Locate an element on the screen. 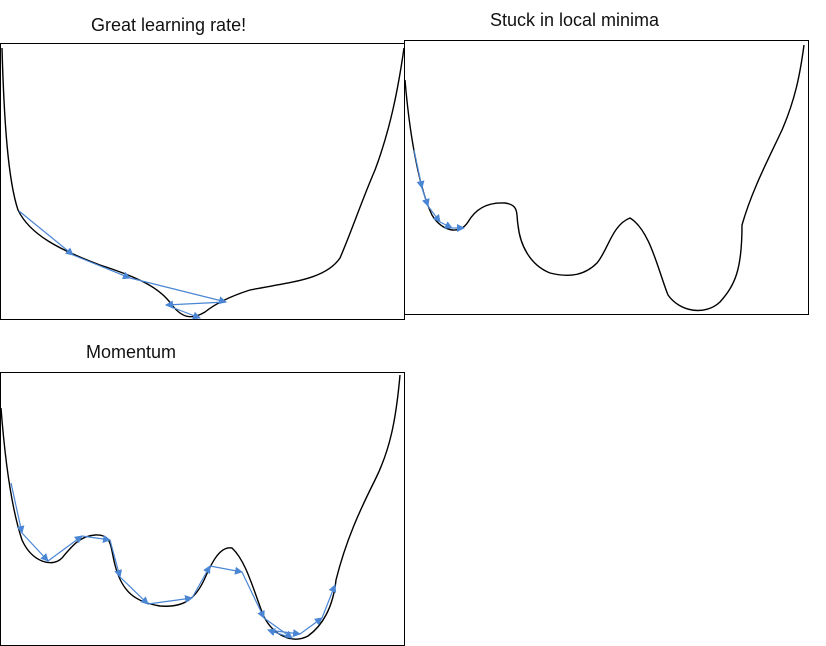  gradient-steps-local-minima is located at coordinates (439, 190).